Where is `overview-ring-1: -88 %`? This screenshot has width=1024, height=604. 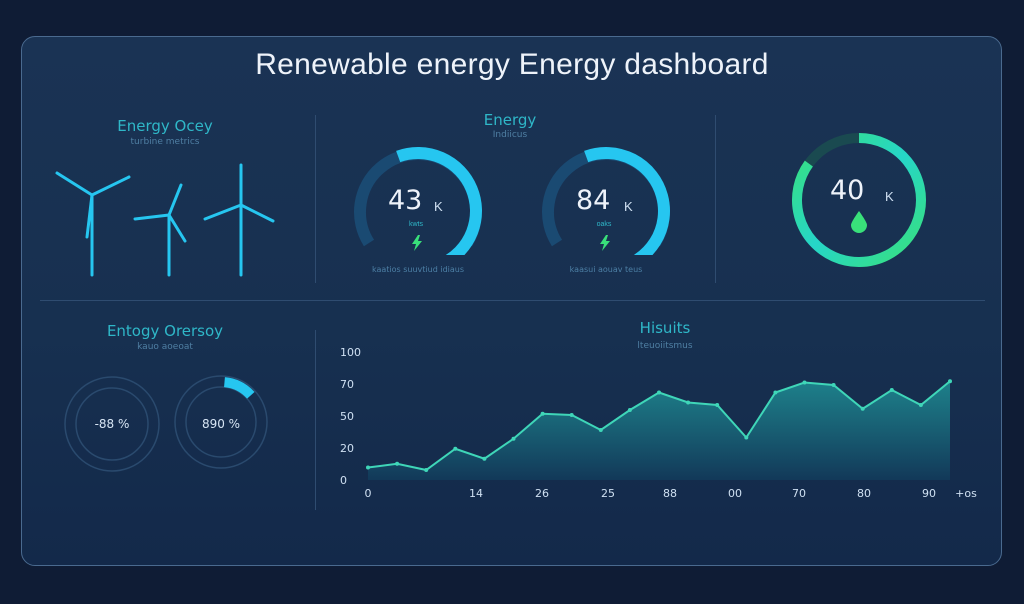 overview-ring-1: -88 % is located at coordinates (112, 424).